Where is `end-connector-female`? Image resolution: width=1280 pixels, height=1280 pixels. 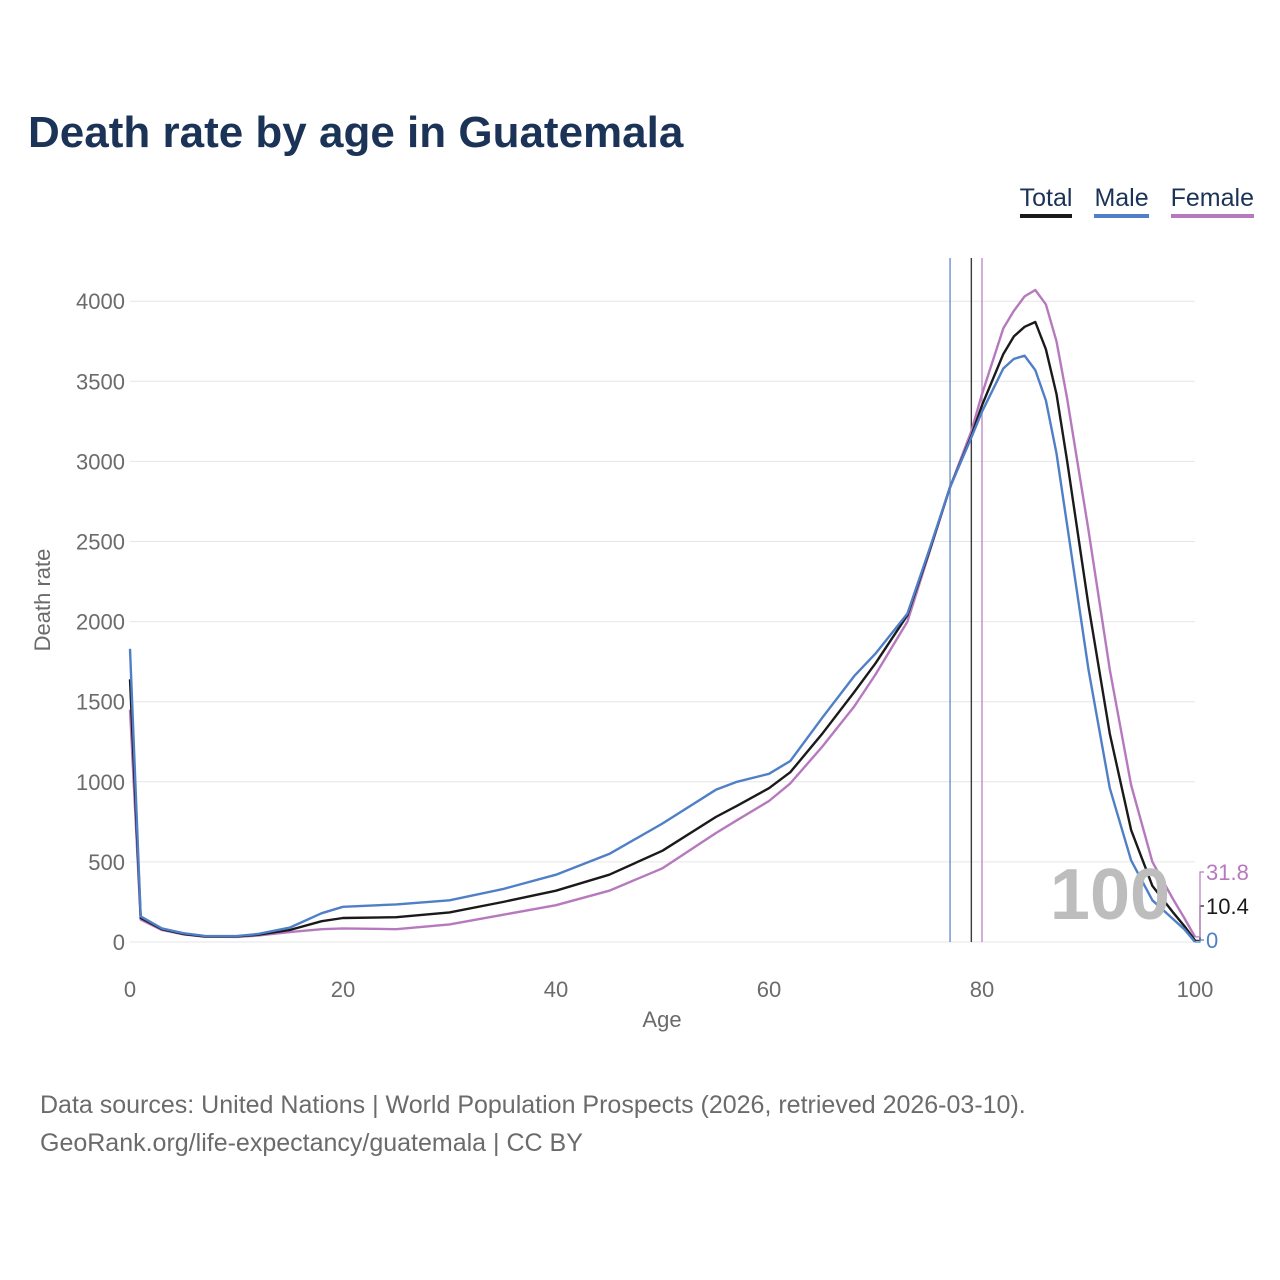 end-connector-female is located at coordinates (1199, 904).